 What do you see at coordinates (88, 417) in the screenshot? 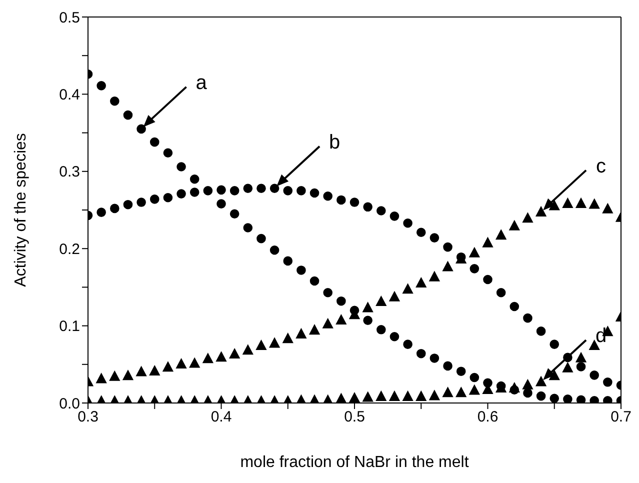
I see `x-tick-label: 0.3` at bounding box center [88, 417].